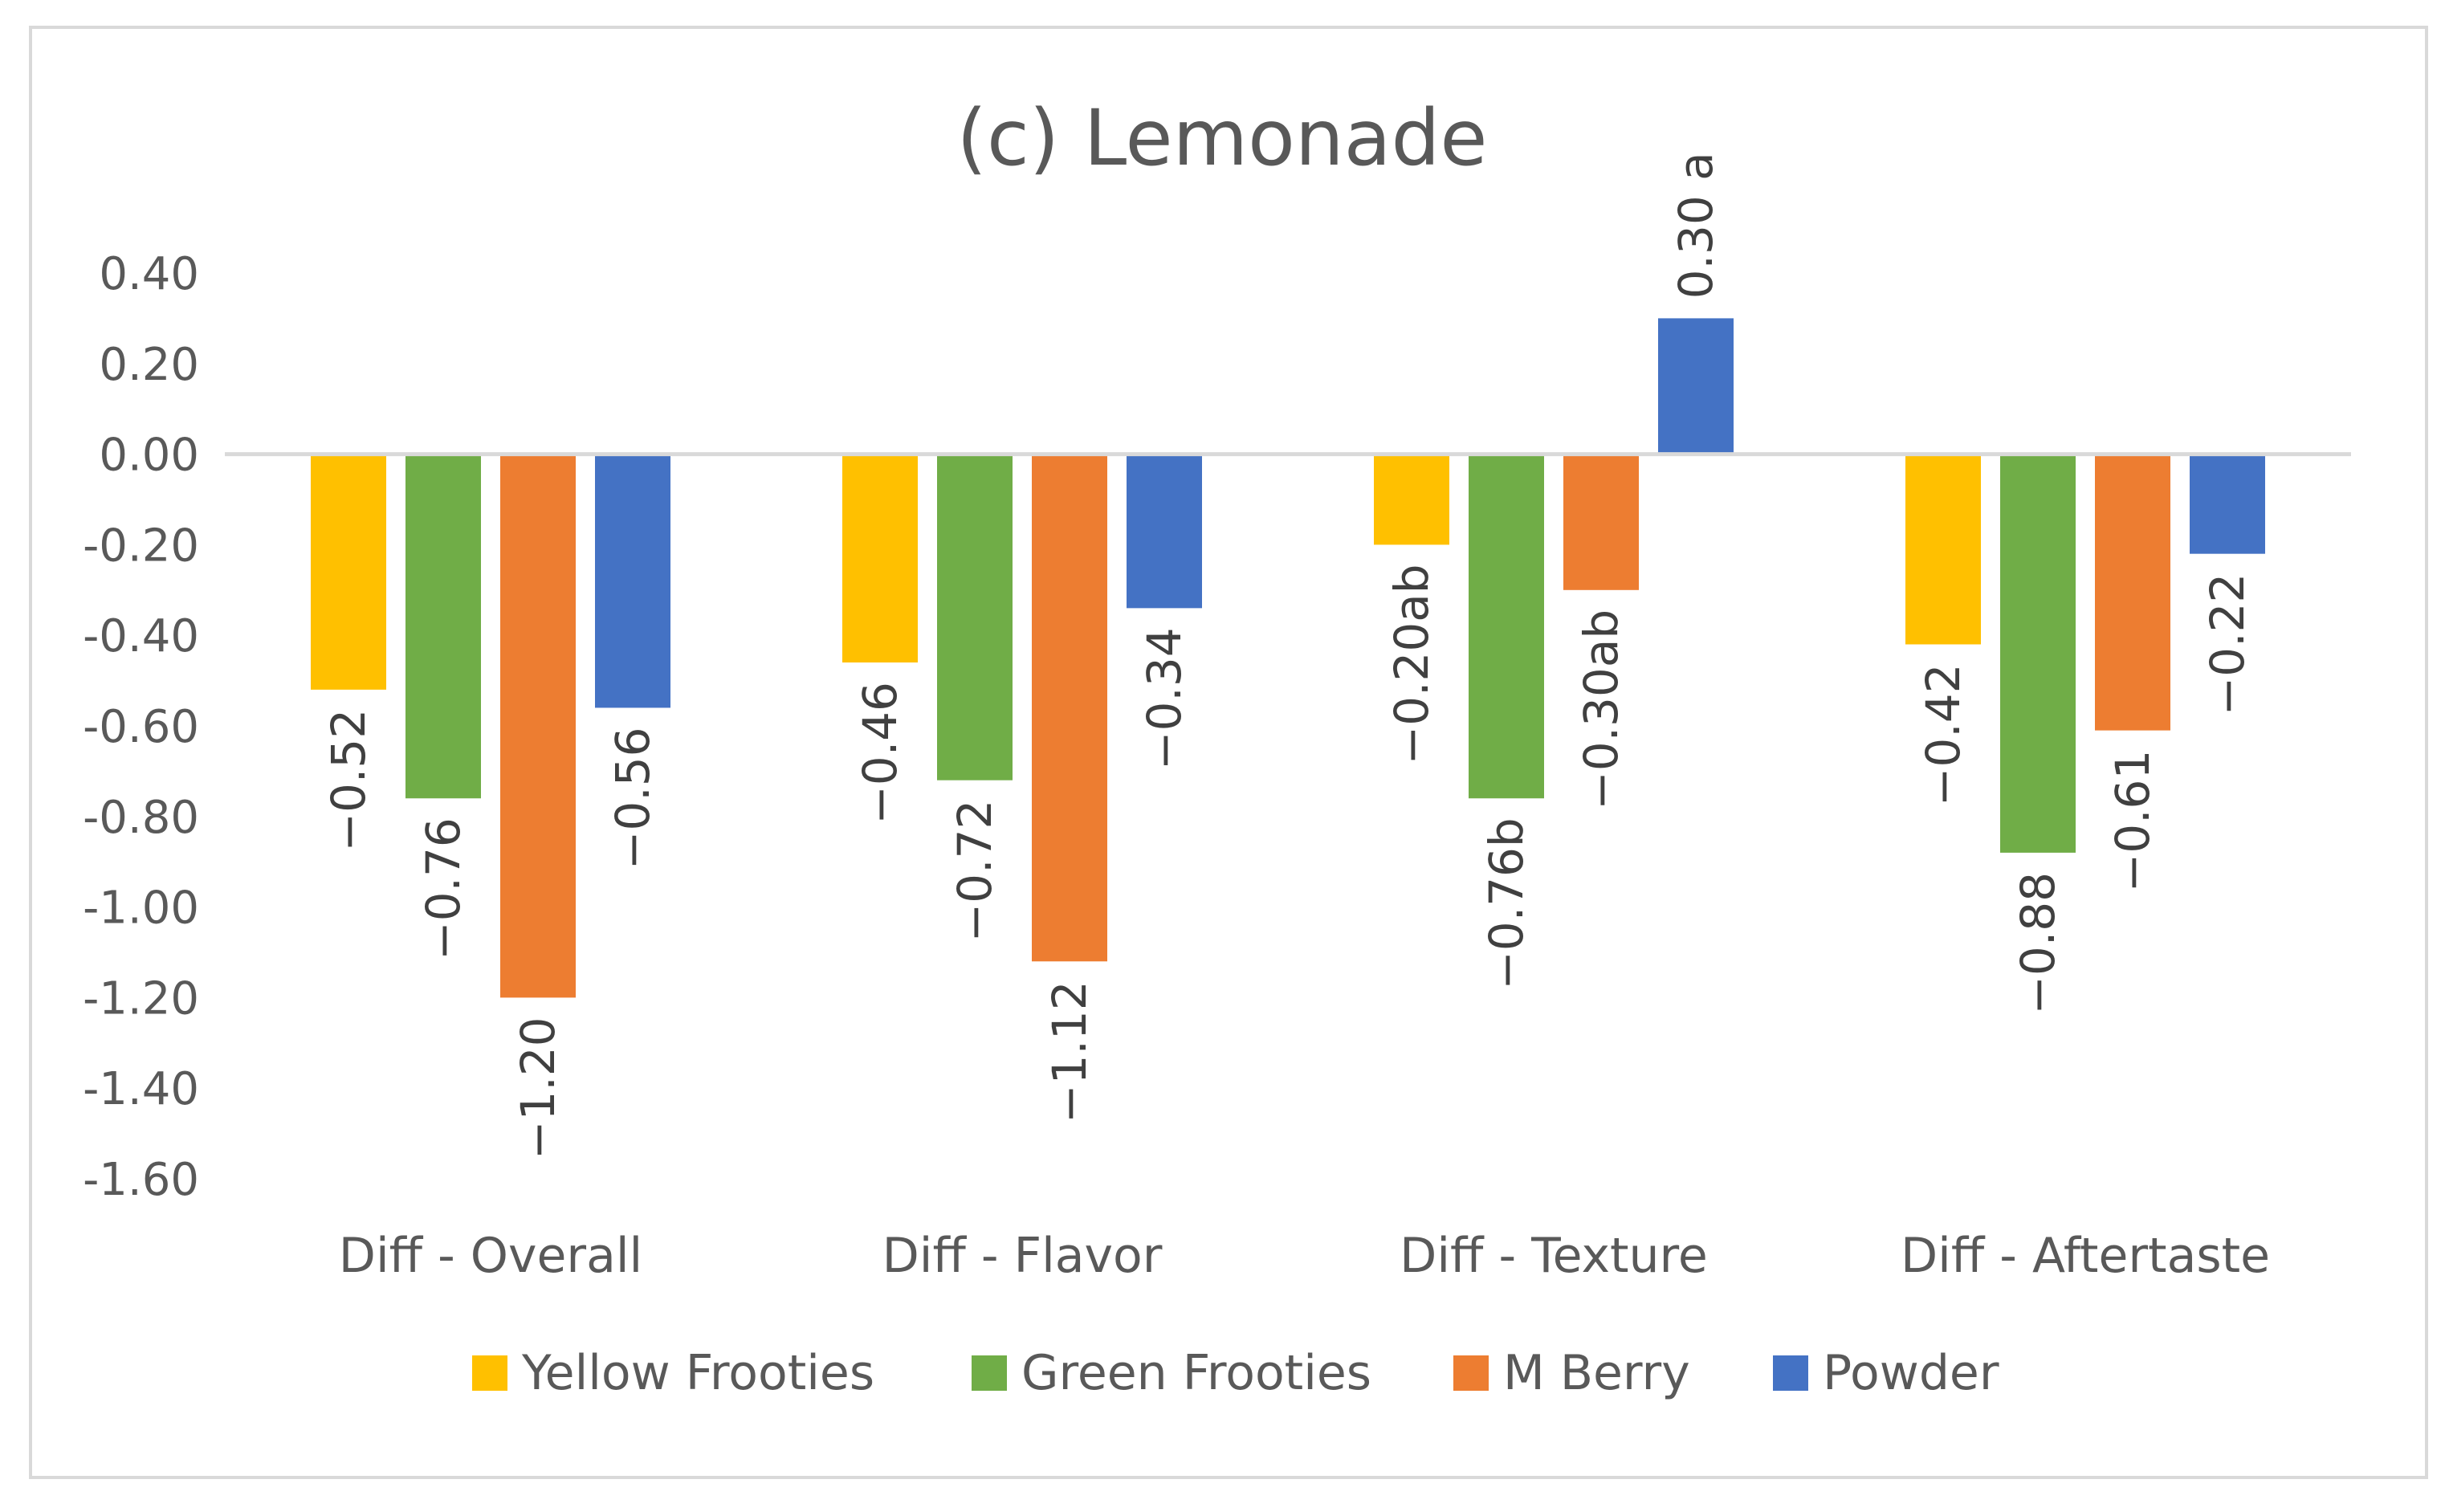 This screenshot has height=1512, width=2445. What do you see at coordinates (1069, 708) in the screenshot?
I see `bar-m-berry-diff-flavor` at bounding box center [1069, 708].